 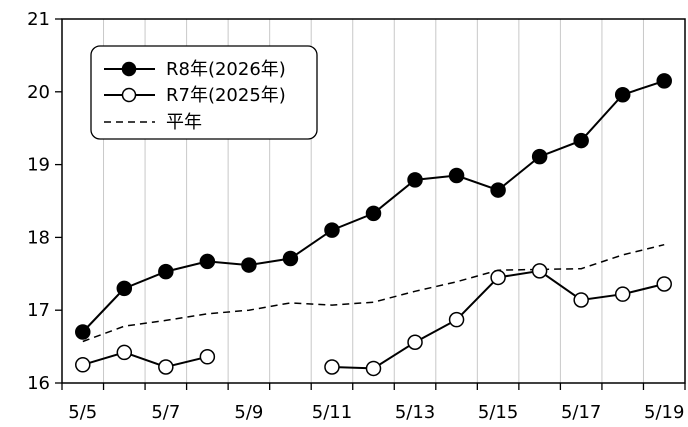 I want to click on legend-label-normal: 平年, so click(x=184, y=122).